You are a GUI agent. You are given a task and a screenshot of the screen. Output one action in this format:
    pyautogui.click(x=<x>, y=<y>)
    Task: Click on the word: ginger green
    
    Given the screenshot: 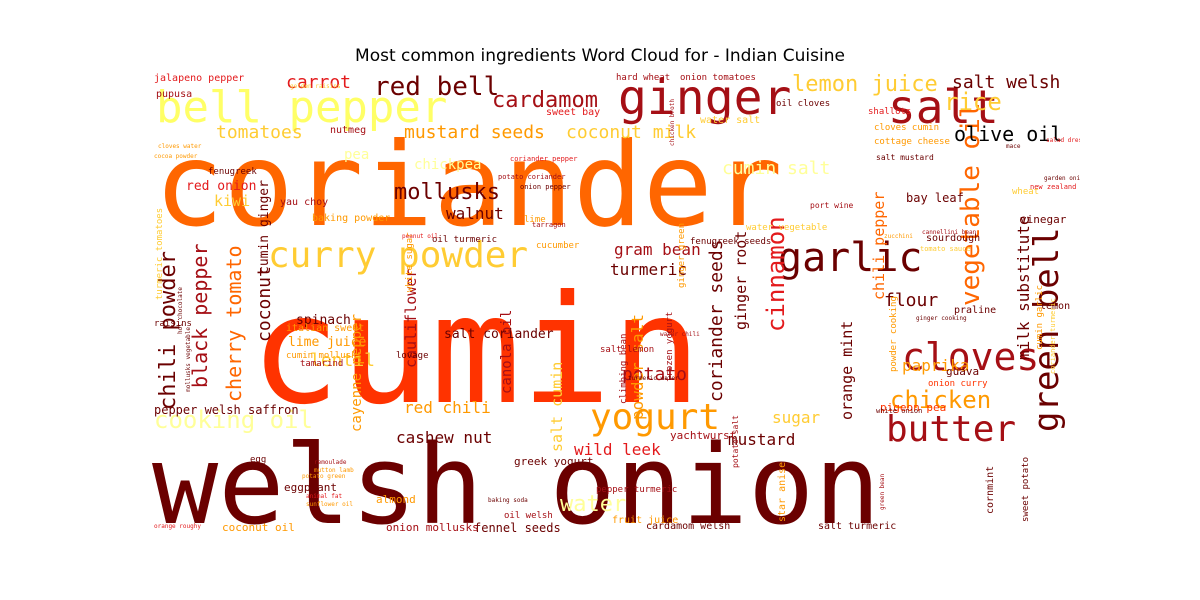 What is the action you would take?
    pyautogui.click(x=682, y=255)
    